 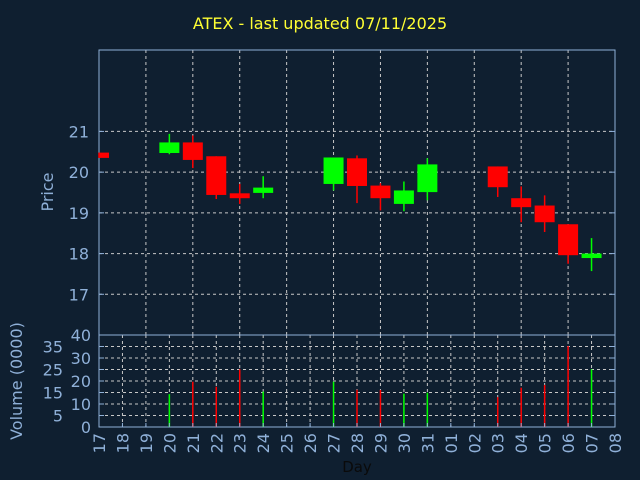 What do you see at coordinates (404, 443) in the screenshot?
I see `x-tick-label: 30` at bounding box center [404, 443].